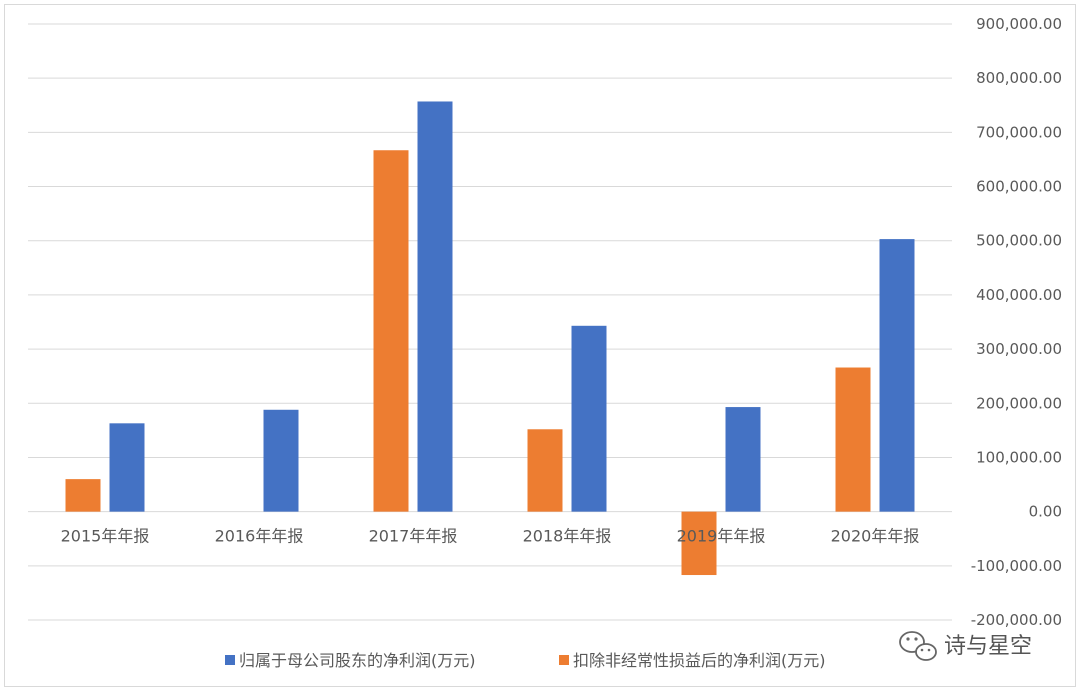  I want to click on y-tick-label: -200,000.00, so click(1016, 620).